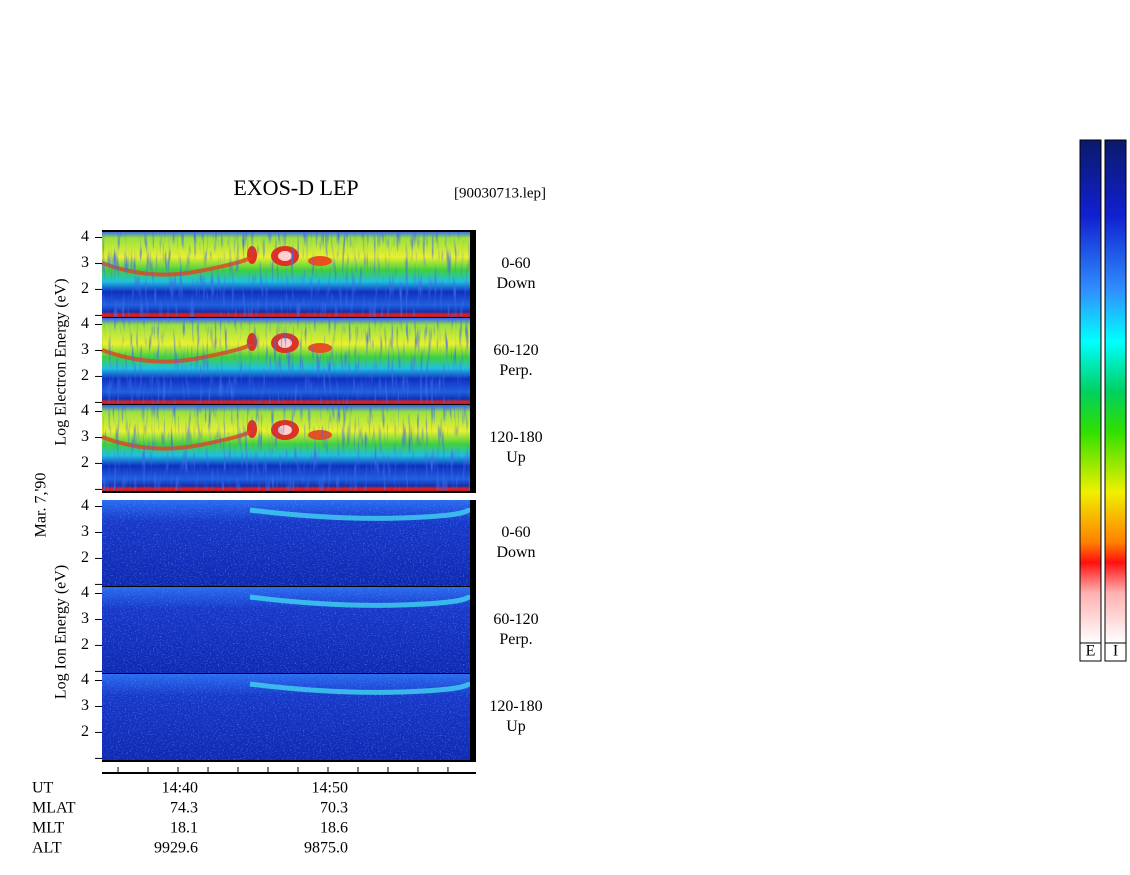 The width and height of the screenshot is (1130, 875). What do you see at coordinates (180, 788) in the screenshot?
I see `x-tick-label: 14:40` at bounding box center [180, 788].